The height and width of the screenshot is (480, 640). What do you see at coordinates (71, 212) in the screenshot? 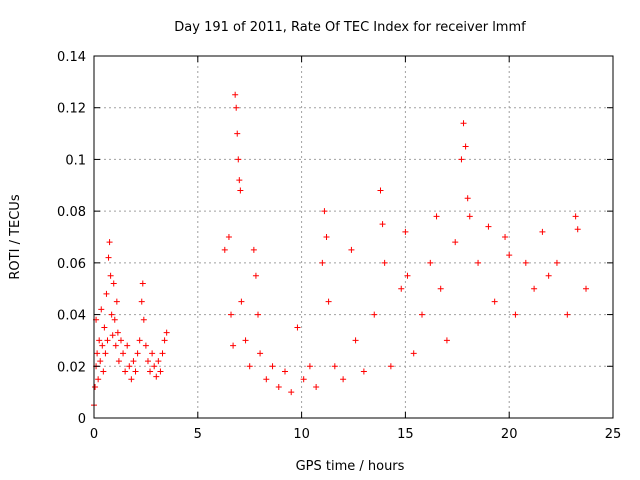
I see `y-tick-label: 0.08` at bounding box center [71, 212].